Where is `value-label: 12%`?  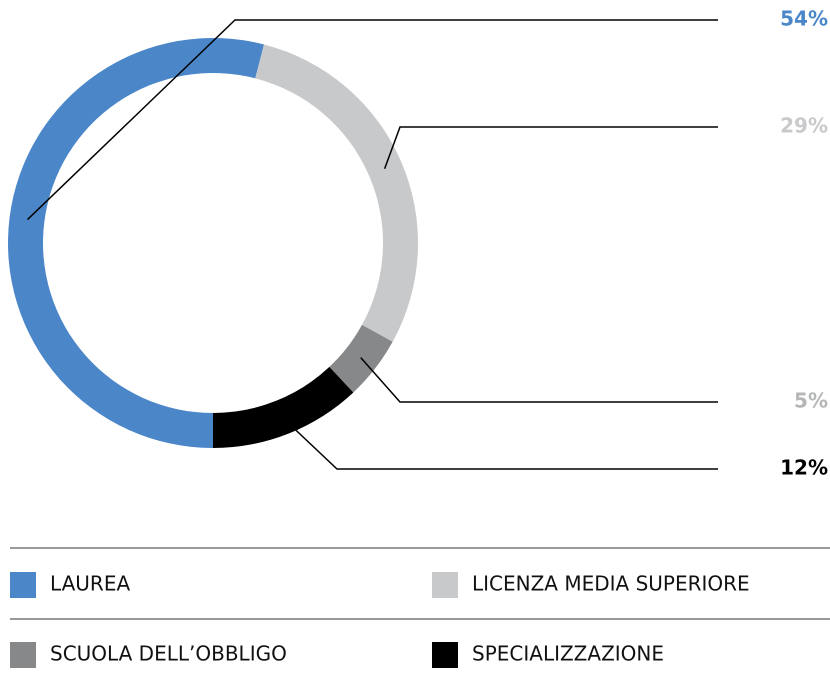
value-label: 12% is located at coordinates (804, 468).